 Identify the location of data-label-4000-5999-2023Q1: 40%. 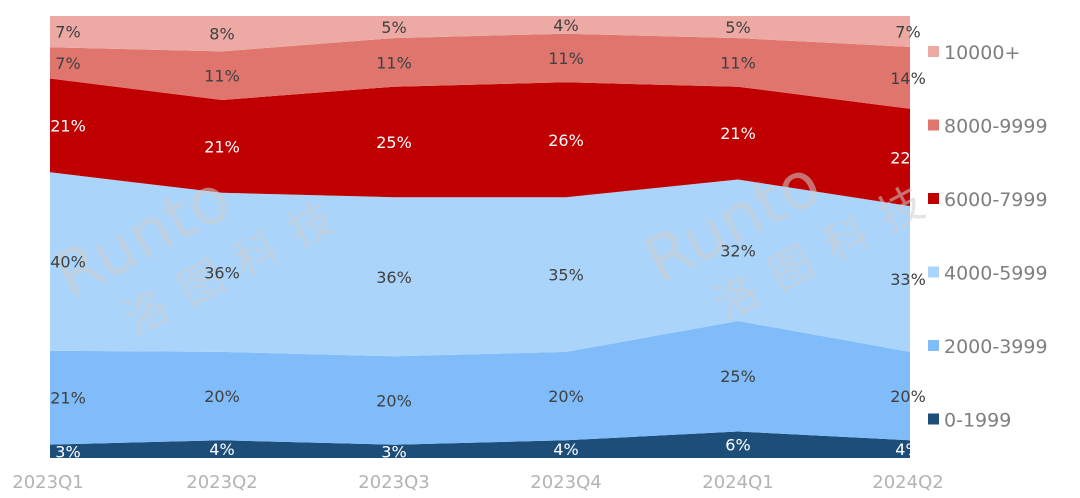
(68, 262).